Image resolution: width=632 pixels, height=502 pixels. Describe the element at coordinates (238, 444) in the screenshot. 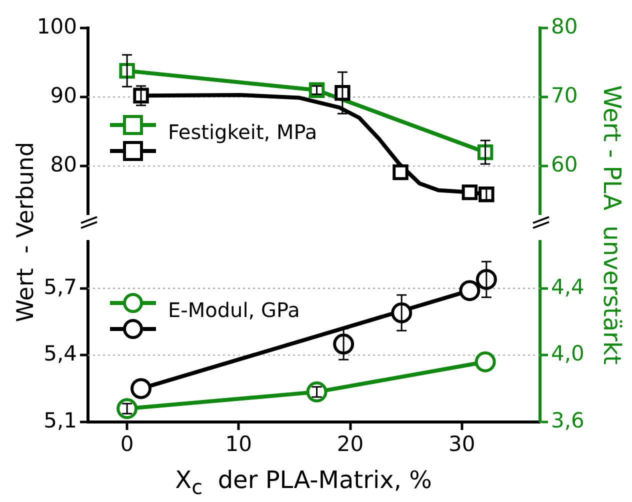

I see `x-tick-label: 10` at that location.